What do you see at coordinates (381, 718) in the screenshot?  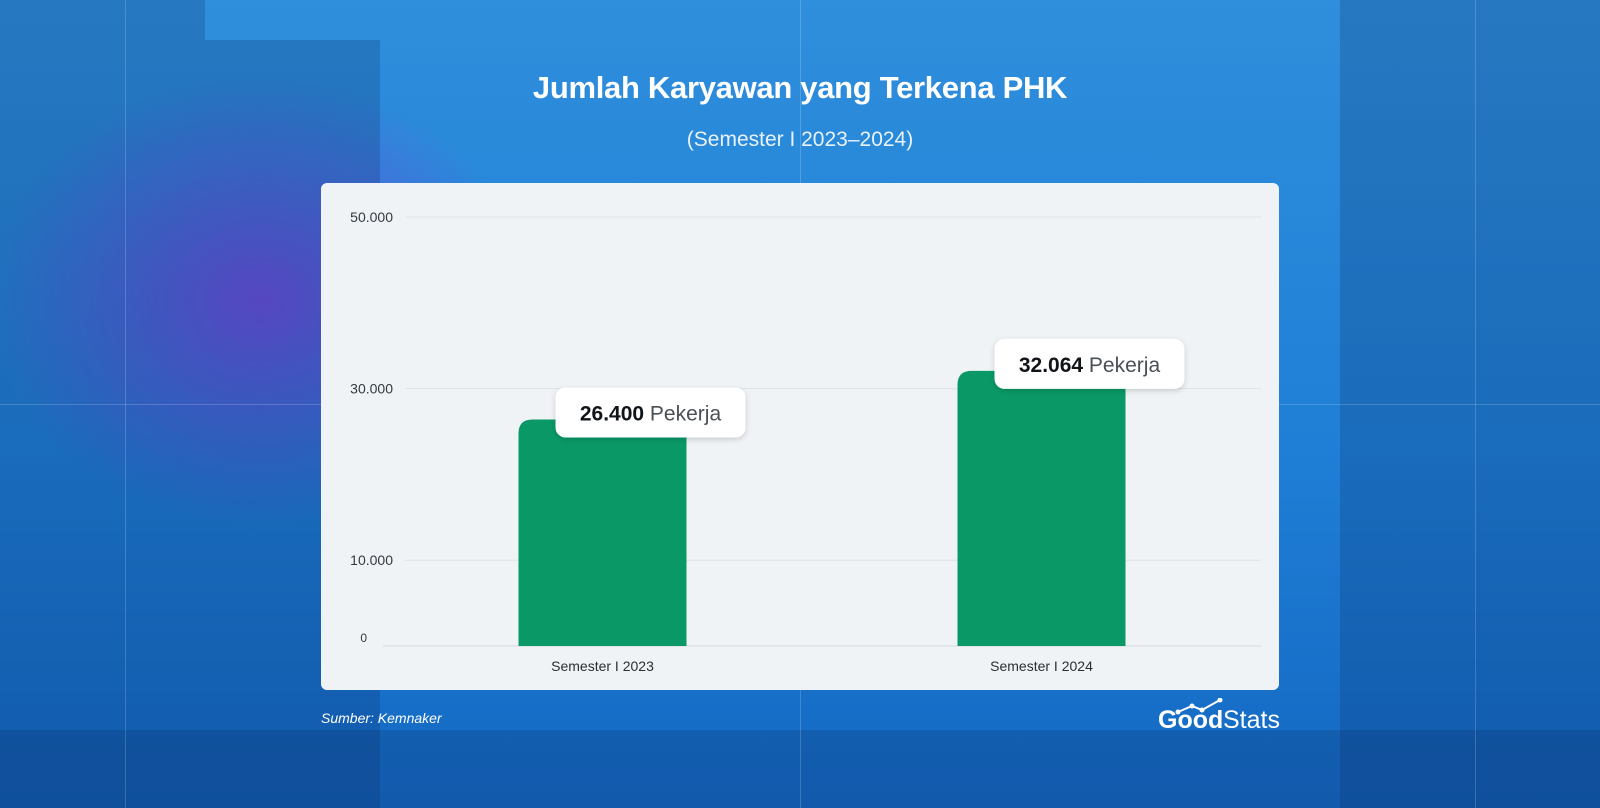 I see `source-note: Sumber: Kemnaker` at bounding box center [381, 718].